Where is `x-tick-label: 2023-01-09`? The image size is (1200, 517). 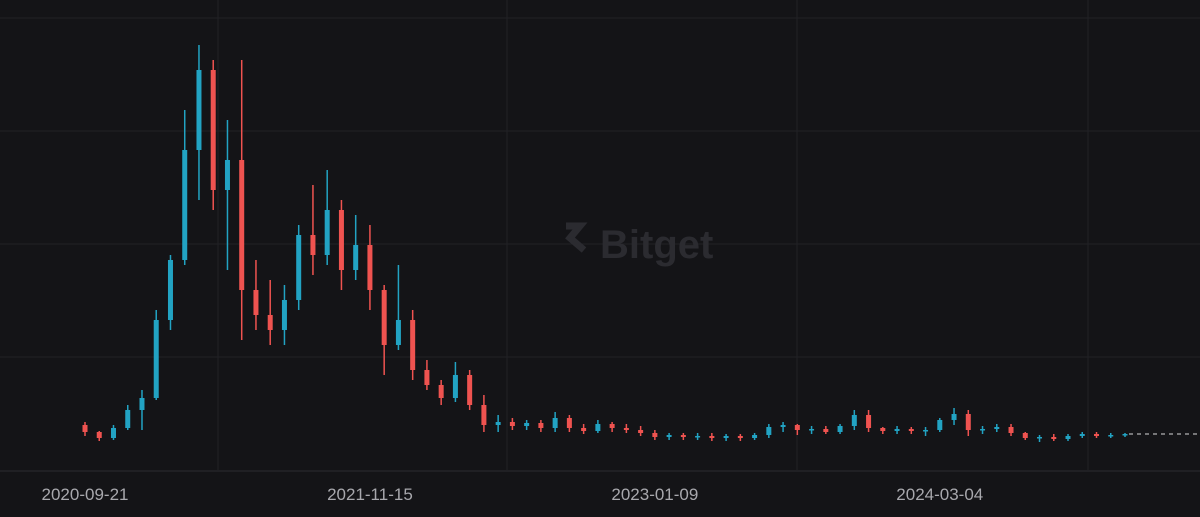
x-tick-label: 2023-01-09 is located at coordinates (654, 494).